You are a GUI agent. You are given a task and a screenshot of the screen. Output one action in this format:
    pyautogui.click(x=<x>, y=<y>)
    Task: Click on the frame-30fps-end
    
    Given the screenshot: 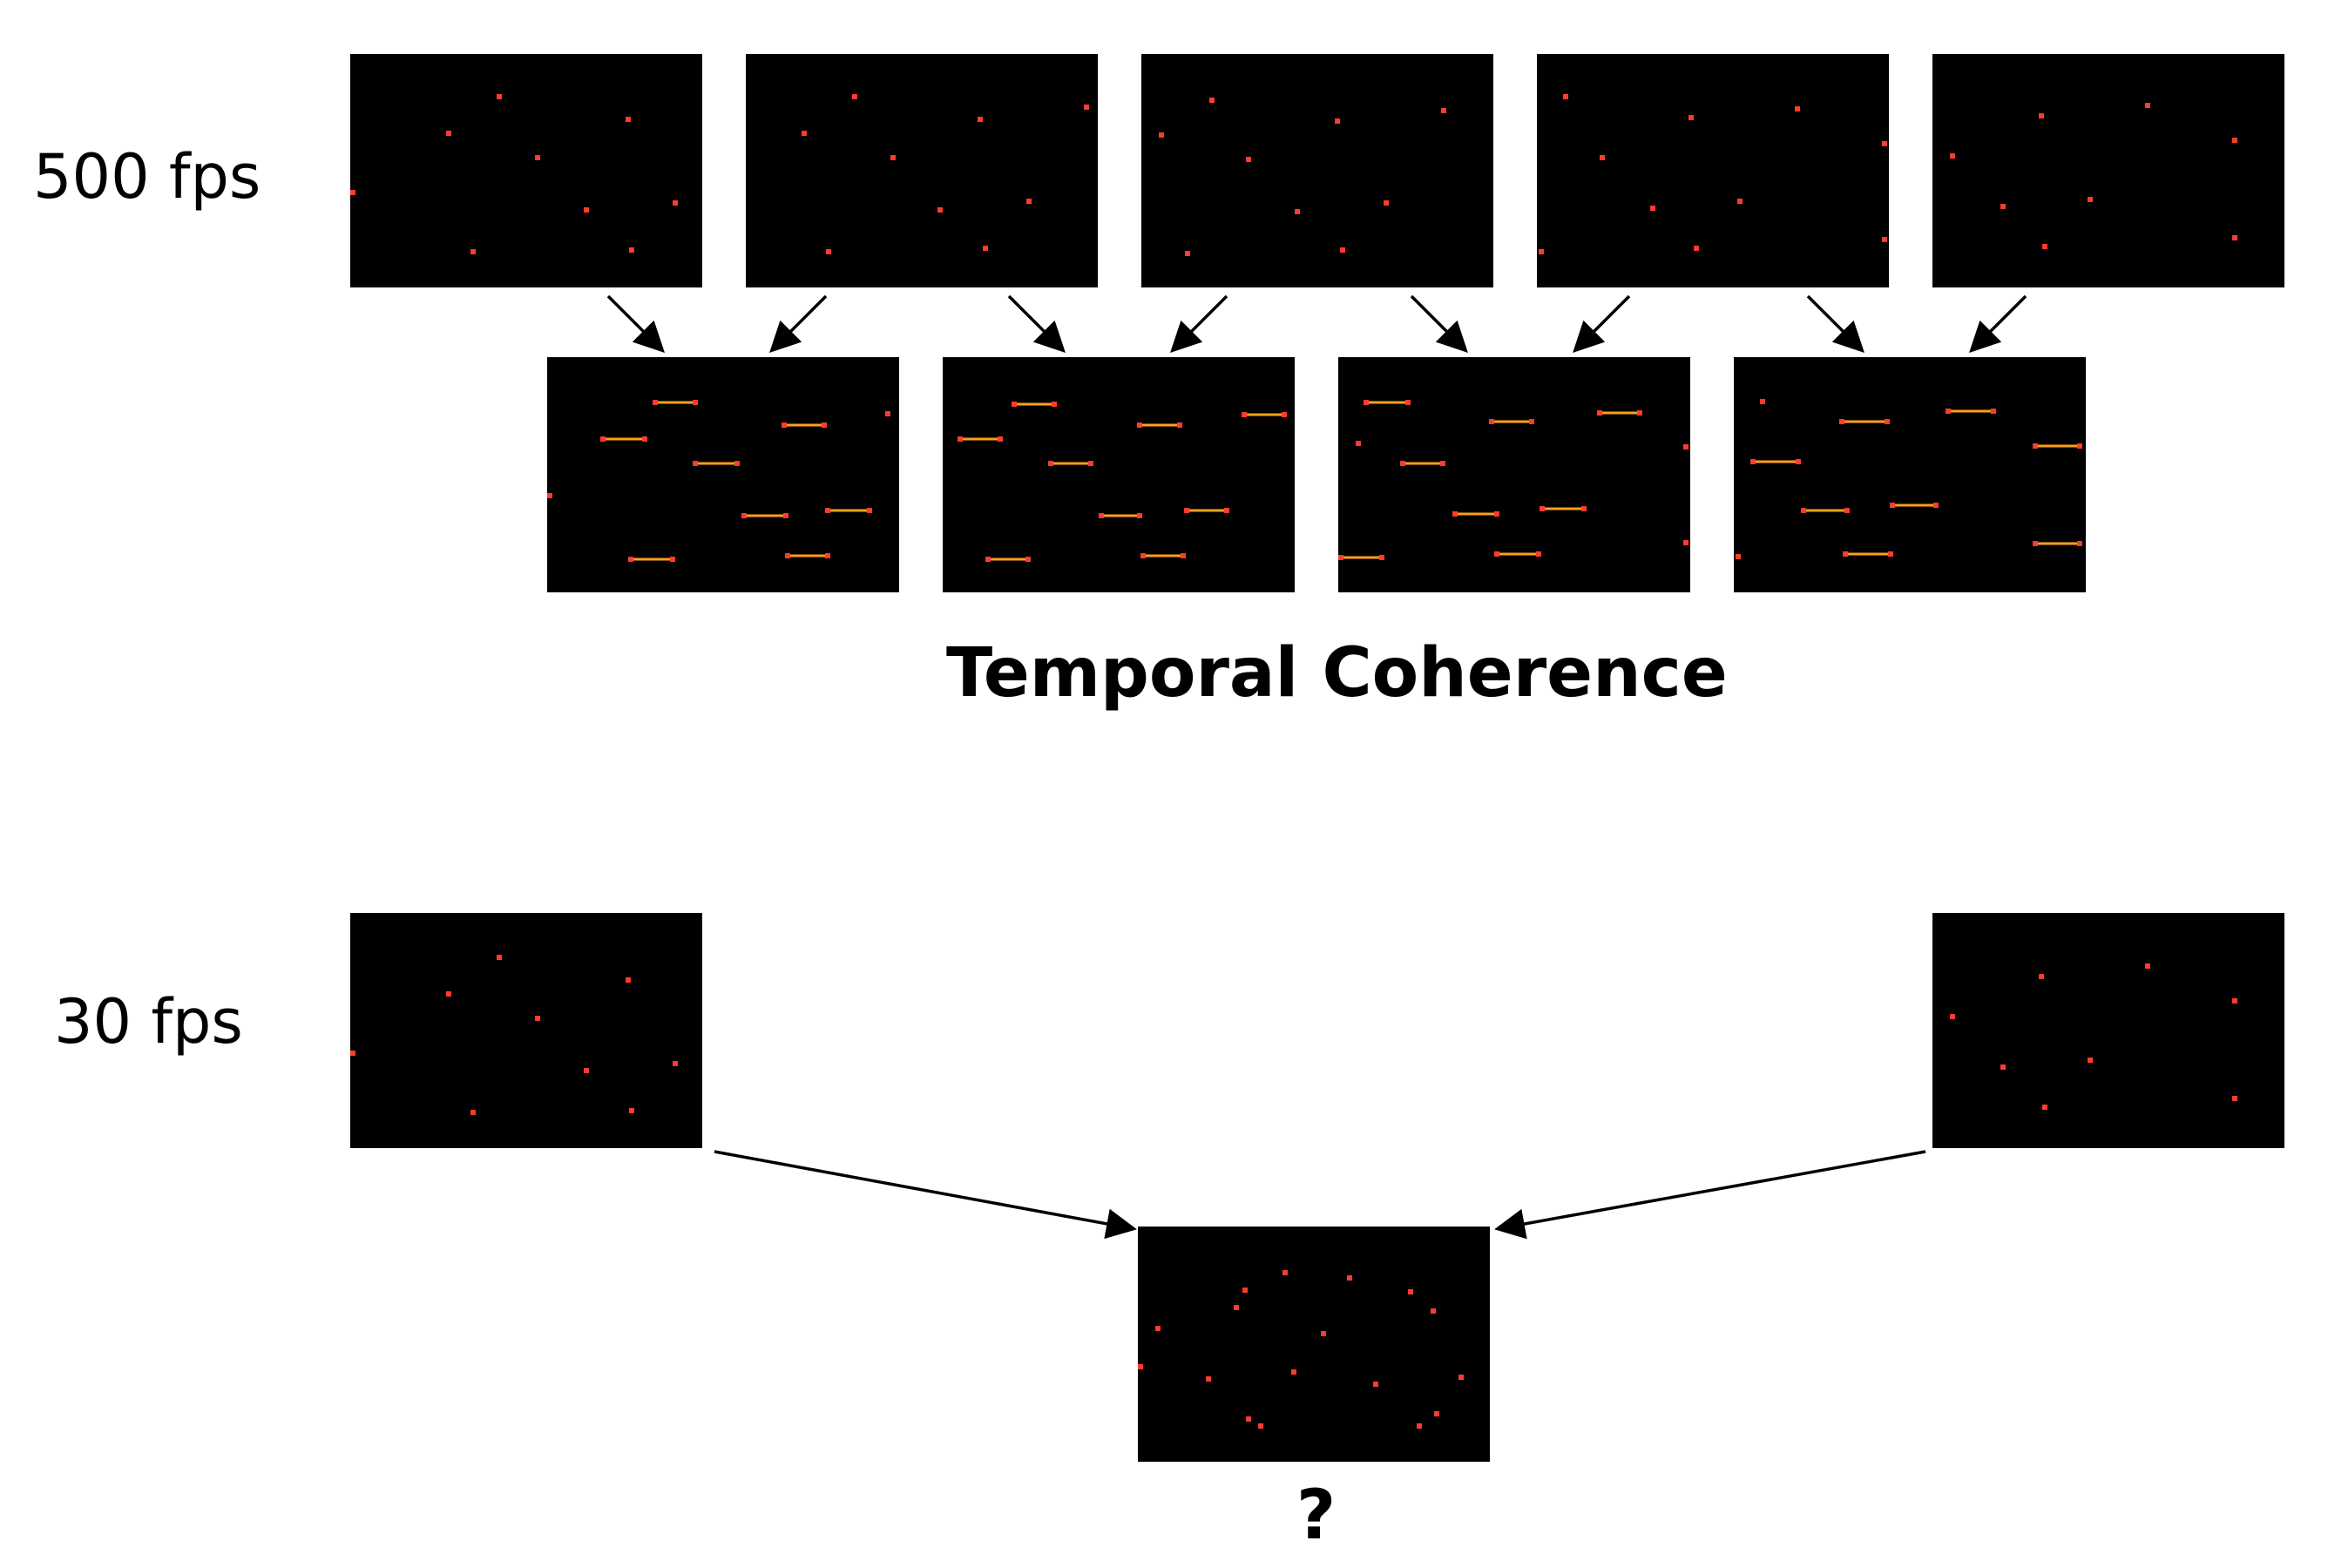 What is the action you would take?
    pyautogui.click(x=2108, y=1030)
    